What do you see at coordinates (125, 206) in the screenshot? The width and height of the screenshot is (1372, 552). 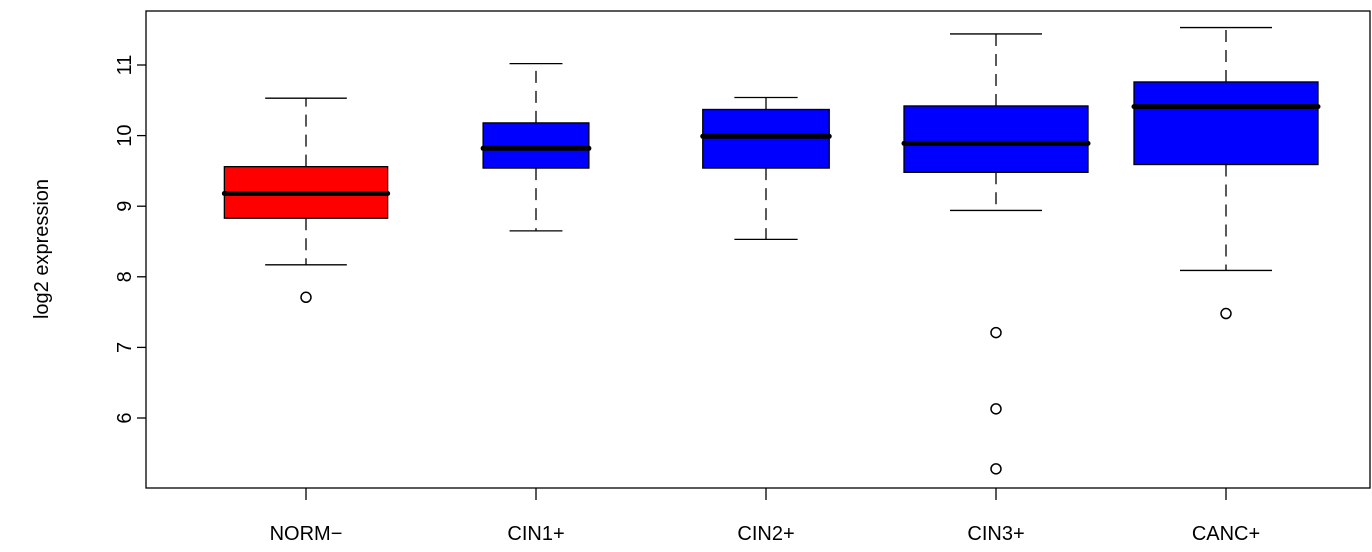 I see `y-tick-label: 9` at bounding box center [125, 206].